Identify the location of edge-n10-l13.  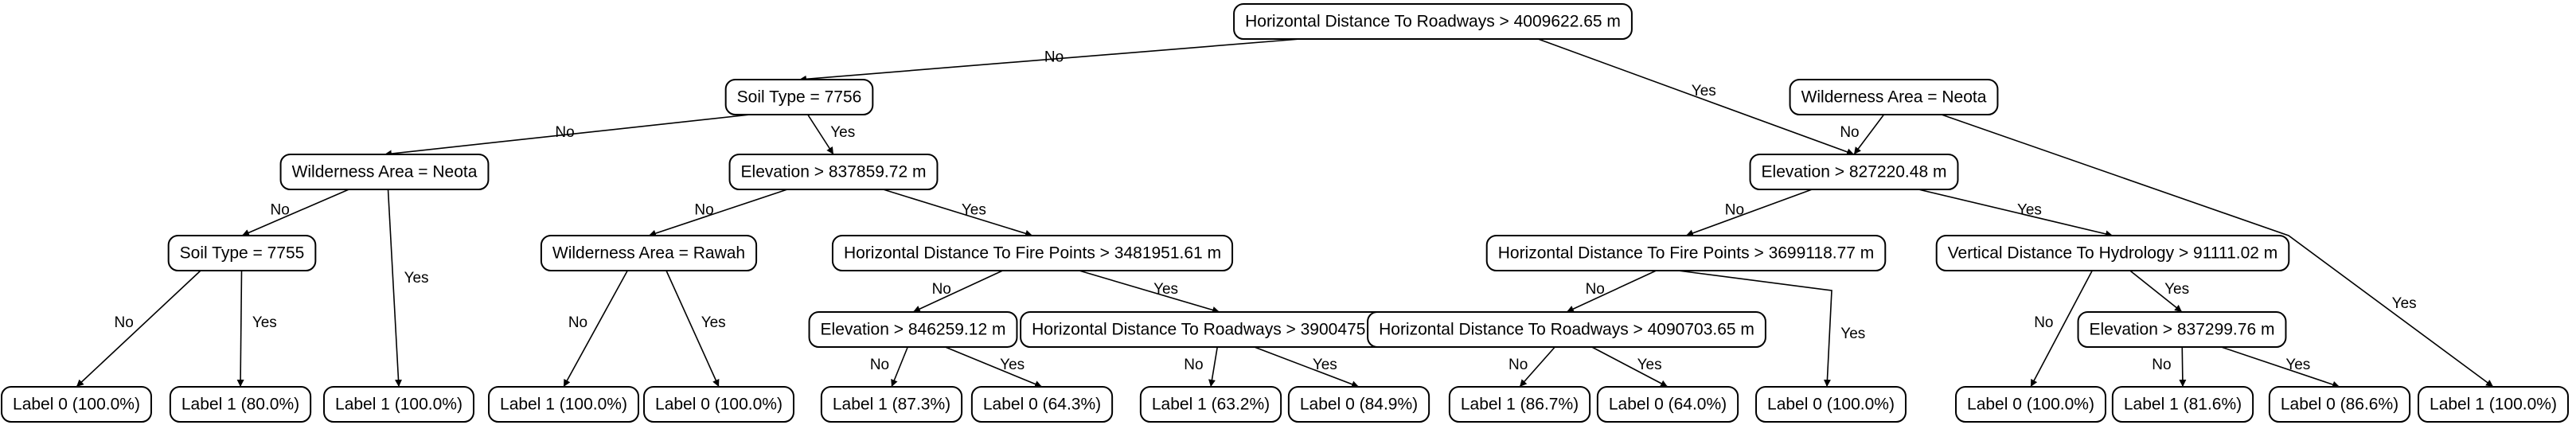
(2061, 329).